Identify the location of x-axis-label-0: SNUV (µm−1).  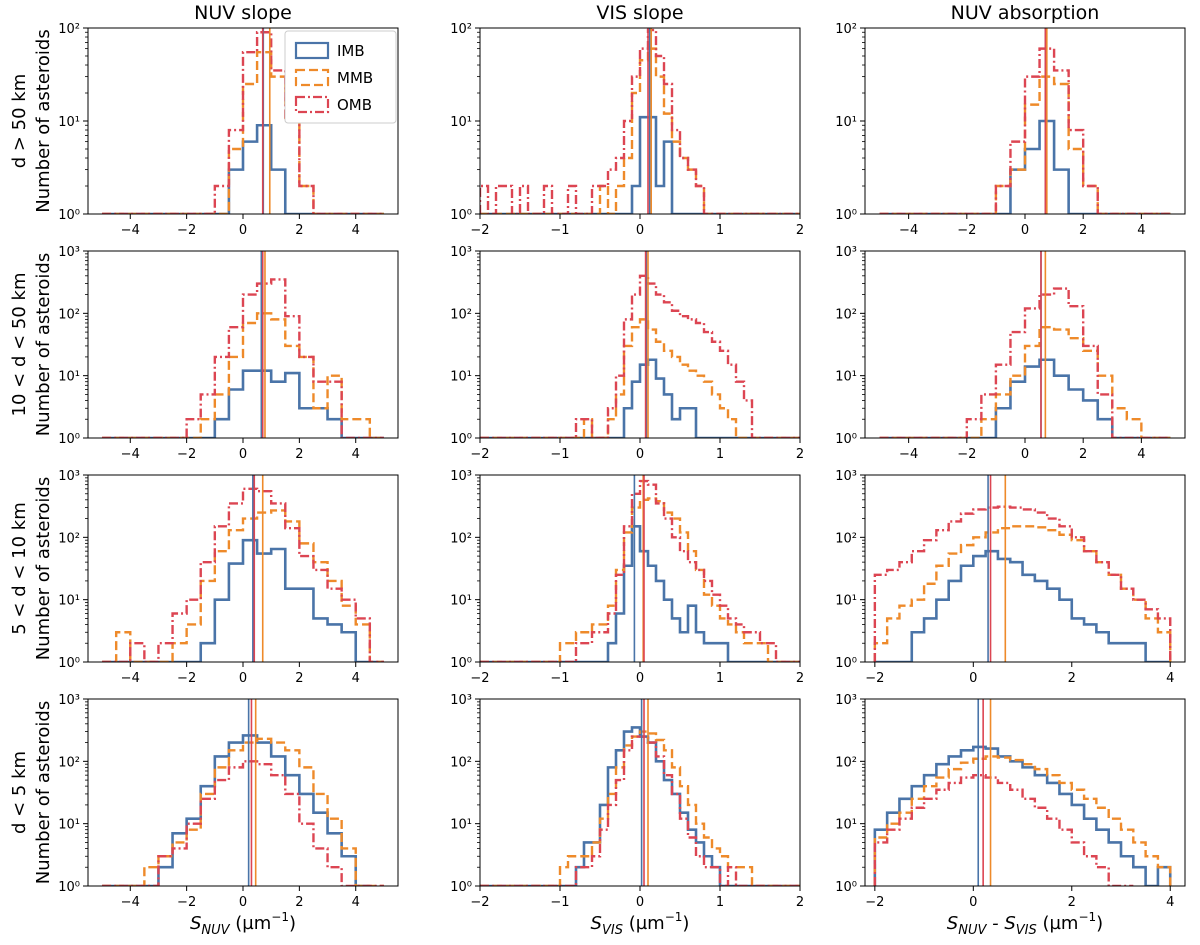
(243, 924).